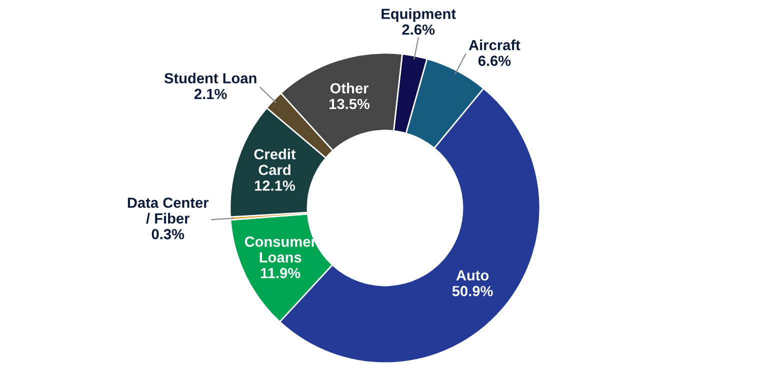 The image size is (770, 367). What do you see at coordinates (419, 15) in the screenshot?
I see `slice-label: Equipment` at bounding box center [419, 15].